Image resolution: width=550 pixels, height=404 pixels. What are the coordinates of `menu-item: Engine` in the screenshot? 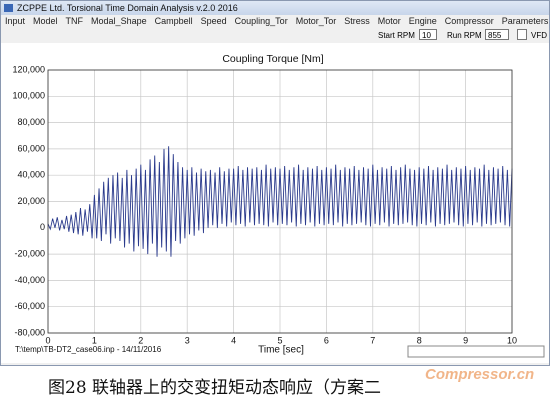 It's located at (422, 21).